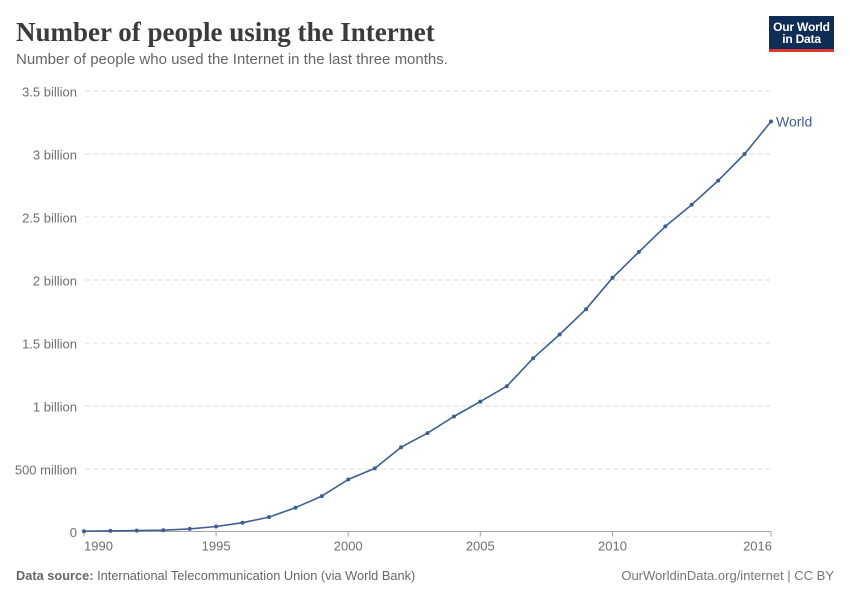  What do you see at coordinates (49, 92) in the screenshot?
I see `svg-text: 3.5 billion` at bounding box center [49, 92].